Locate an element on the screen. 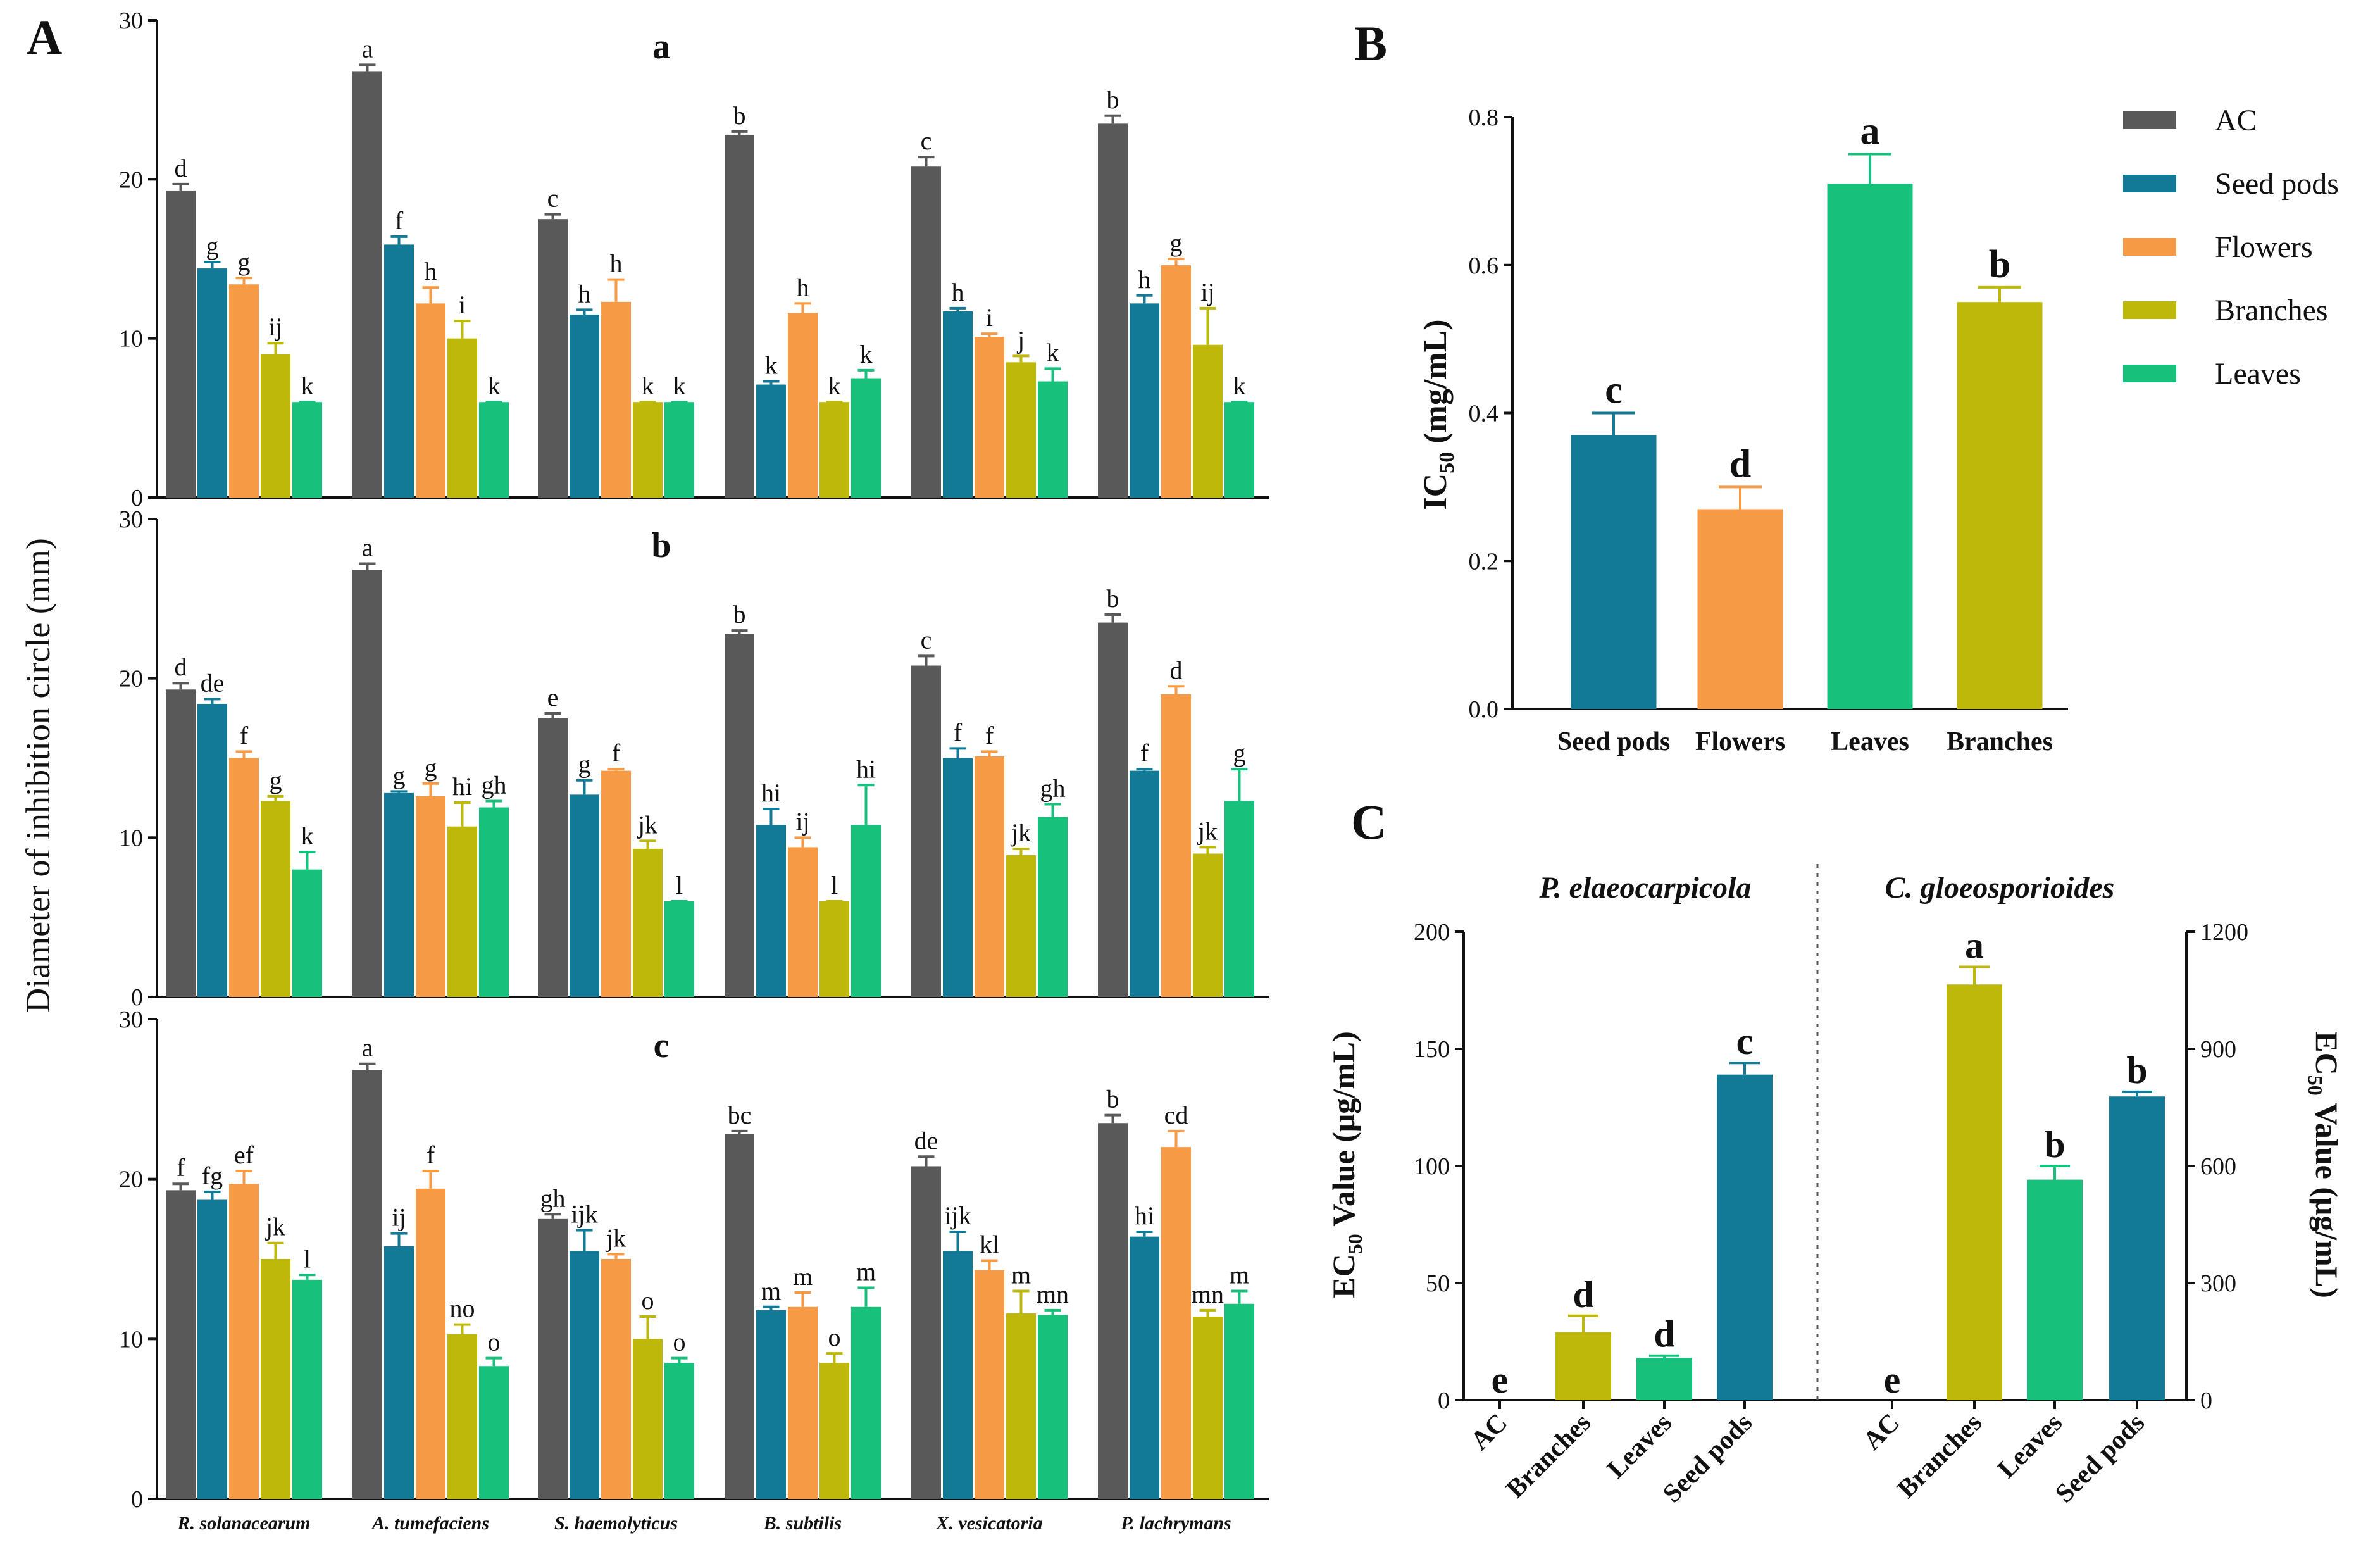  panel-label-c: C is located at coordinates (1368, 821).